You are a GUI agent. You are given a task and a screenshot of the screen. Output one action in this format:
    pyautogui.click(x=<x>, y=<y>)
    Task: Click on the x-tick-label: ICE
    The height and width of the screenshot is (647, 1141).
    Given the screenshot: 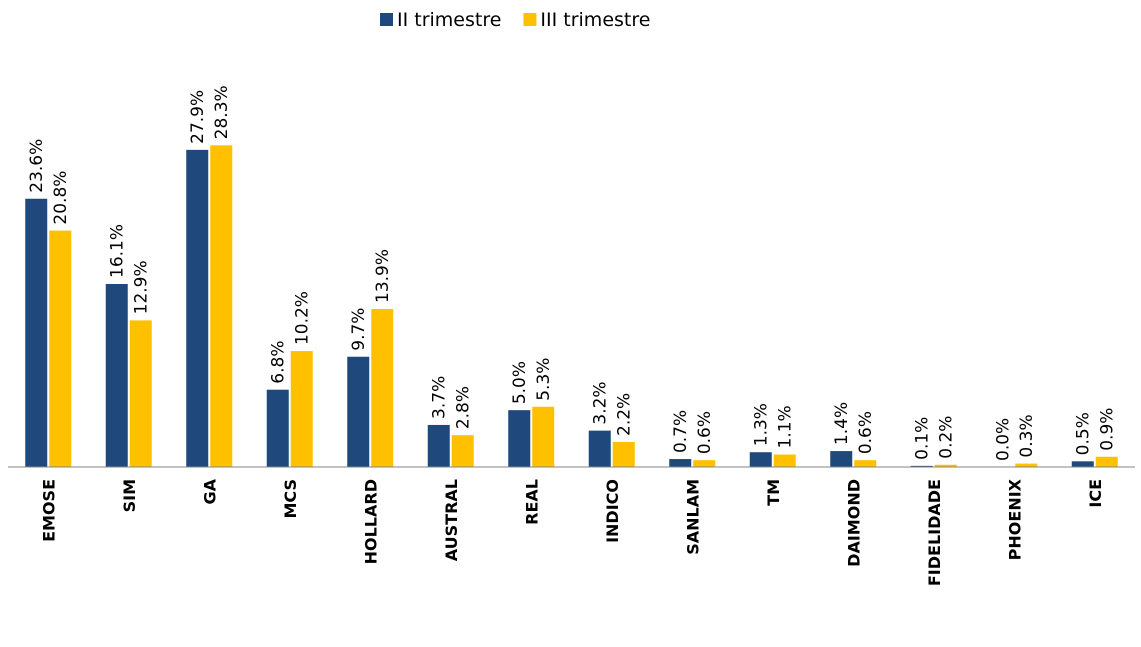 What is the action you would take?
    pyautogui.click(x=1095, y=493)
    